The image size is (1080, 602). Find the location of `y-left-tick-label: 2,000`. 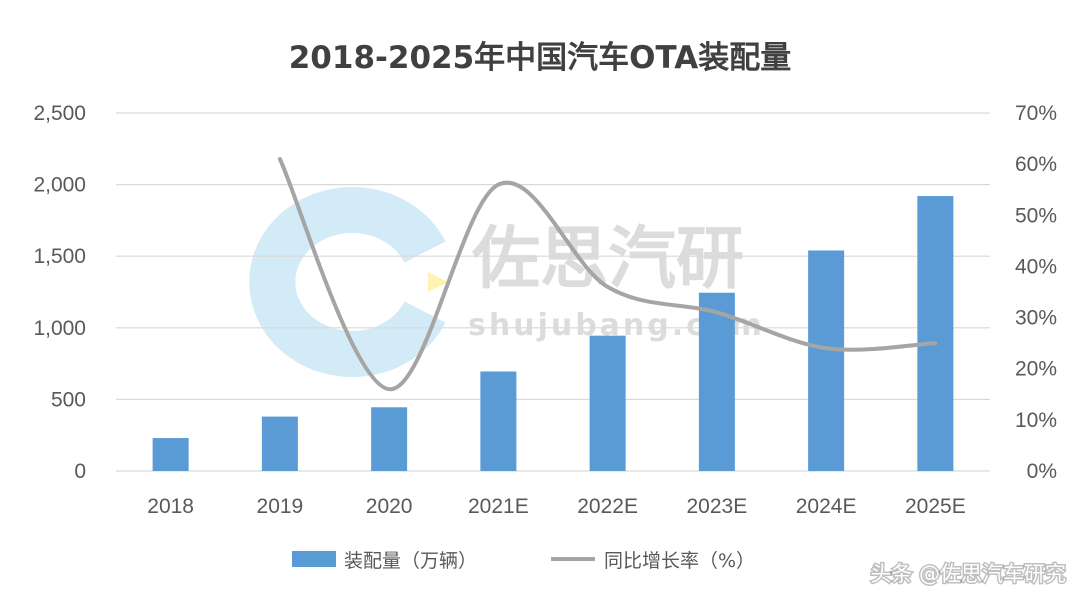

y-left-tick-label: 2,000 is located at coordinates (59, 185).